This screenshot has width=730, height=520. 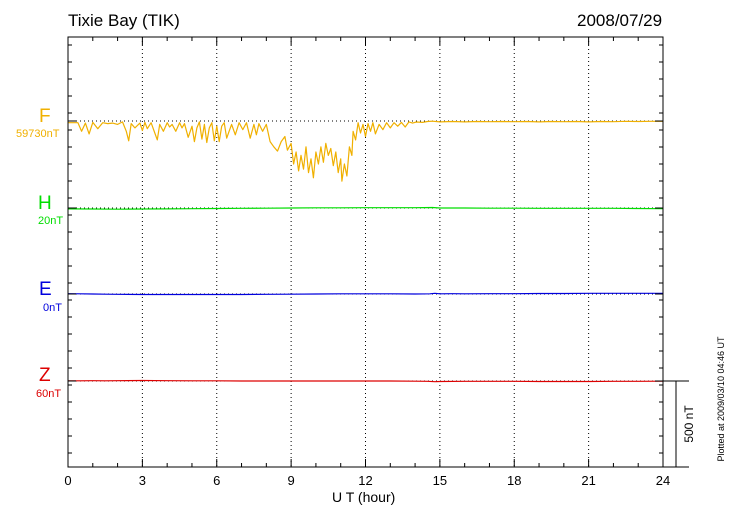 What do you see at coordinates (364, 497) in the screenshot?
I see `x-axis-label: U T (hour)` at bounding box center [364, 497].